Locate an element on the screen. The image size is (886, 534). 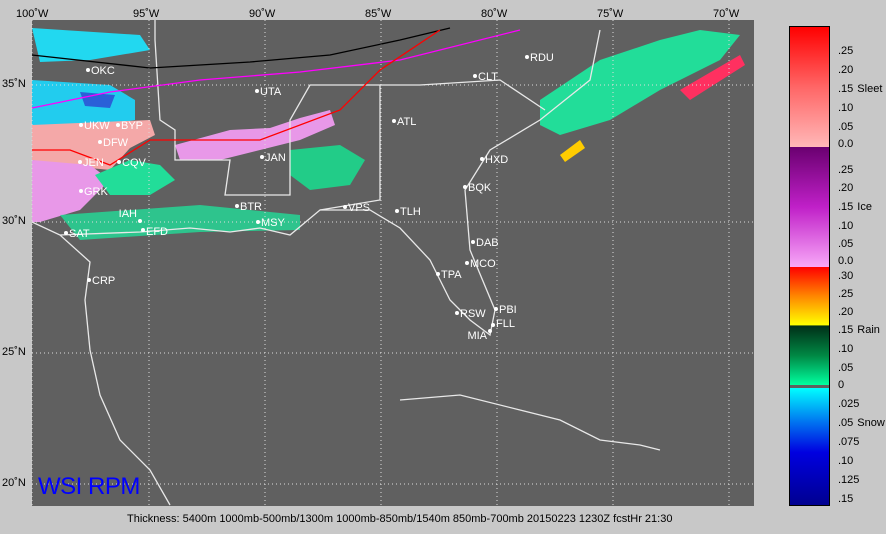
legend-tick-ice: .20 is located at coordinates (845, 188).